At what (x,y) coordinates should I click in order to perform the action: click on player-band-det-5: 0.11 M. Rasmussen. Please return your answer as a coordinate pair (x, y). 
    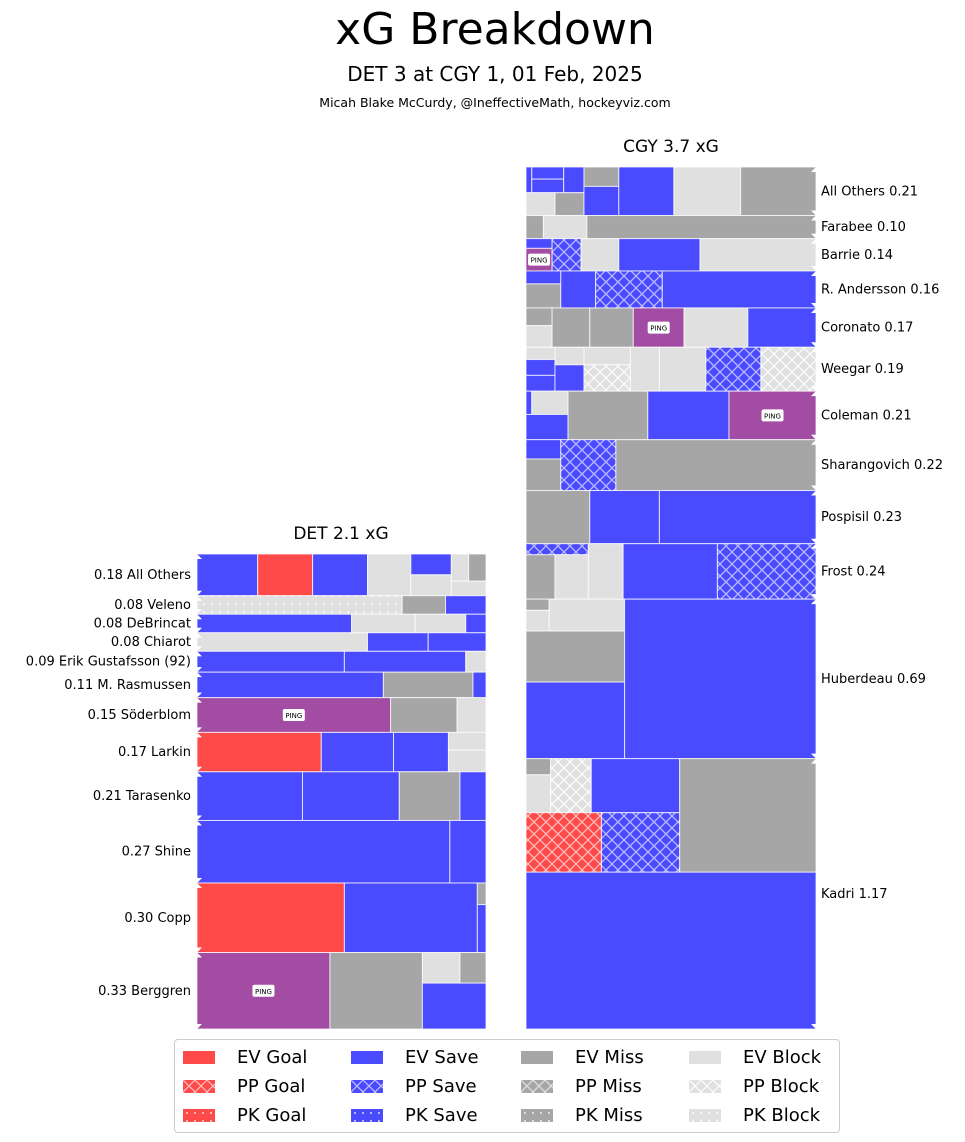
    Looking at the image, I should click on (275, 685).